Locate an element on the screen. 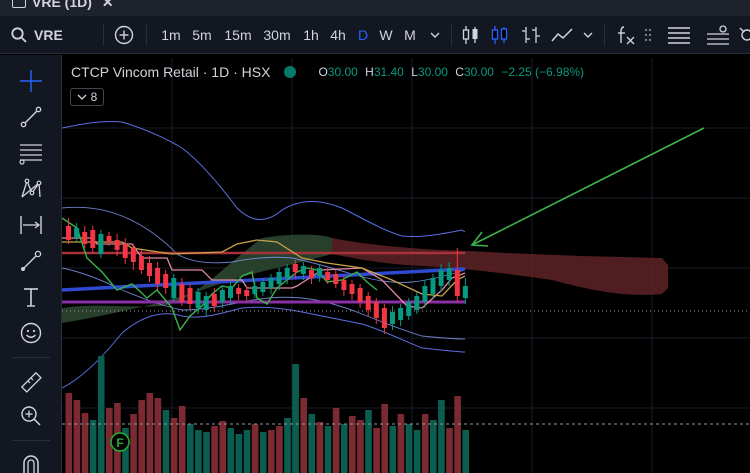 This screenshot has height=473, width=750. candles-button is located at coordinates (471, 34).